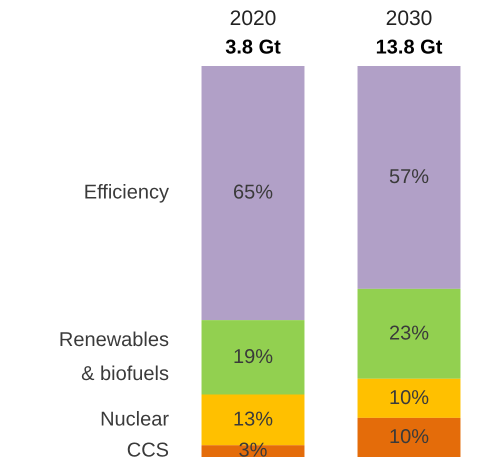 This screenshot has height=465, width=487. What do you see at coordinates (409, 47) in the screenshot?
I see `annotation: 13.8 Gt` at bounding box center [409, 47].